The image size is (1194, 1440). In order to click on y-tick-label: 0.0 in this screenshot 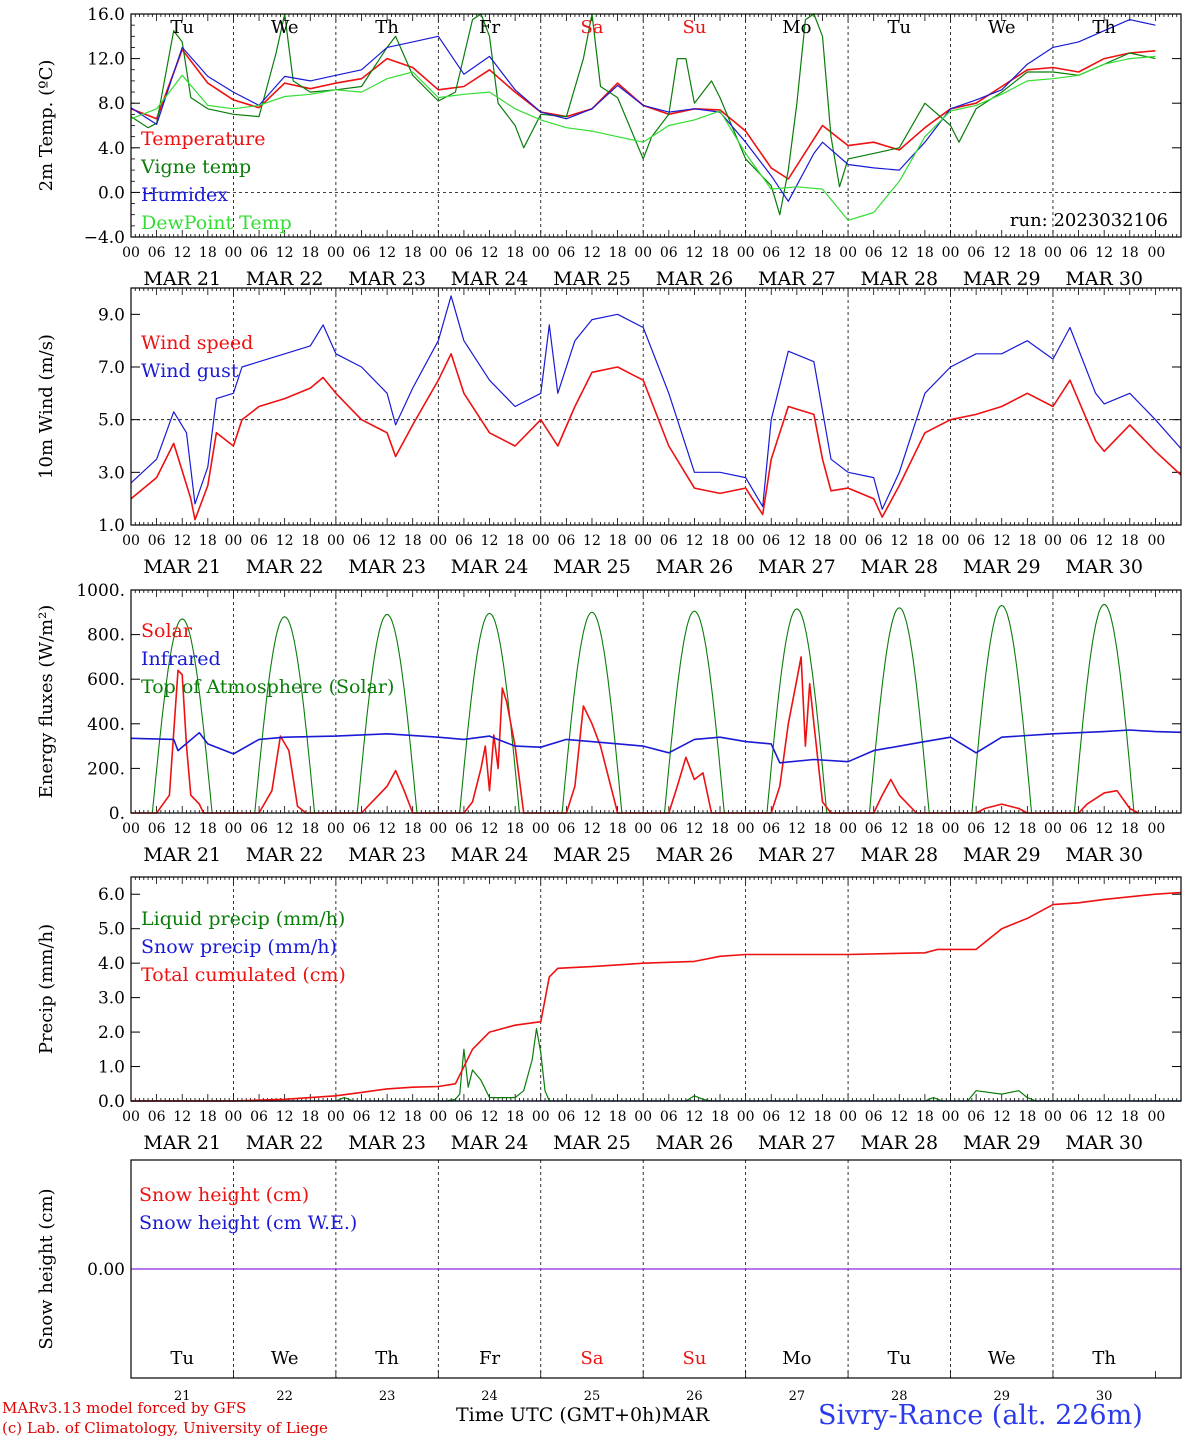, I will do `click(111, 1102)`.